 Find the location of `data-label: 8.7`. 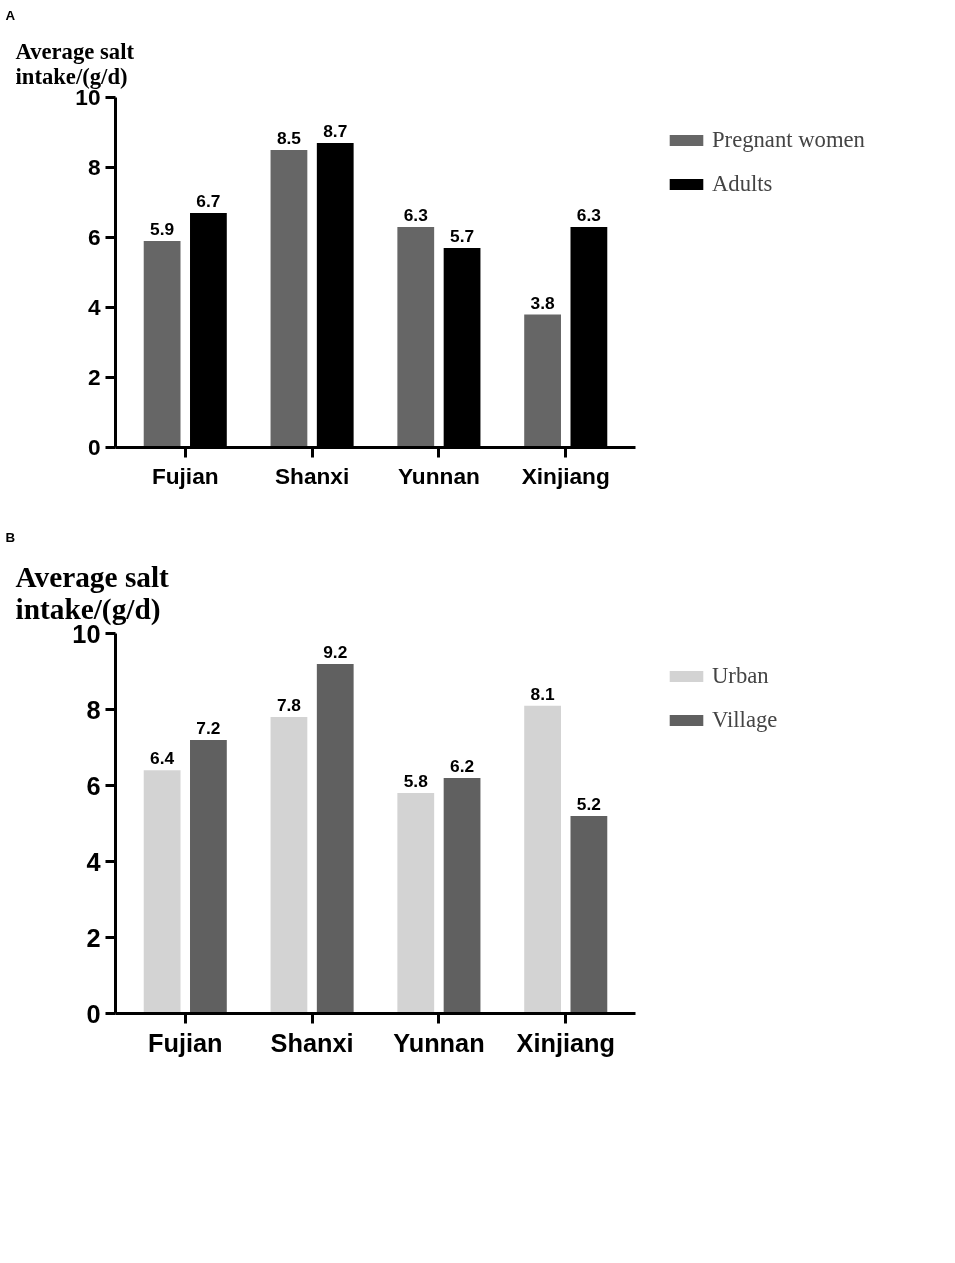

data-label: 8.7 is located at coordinates (335, 131).